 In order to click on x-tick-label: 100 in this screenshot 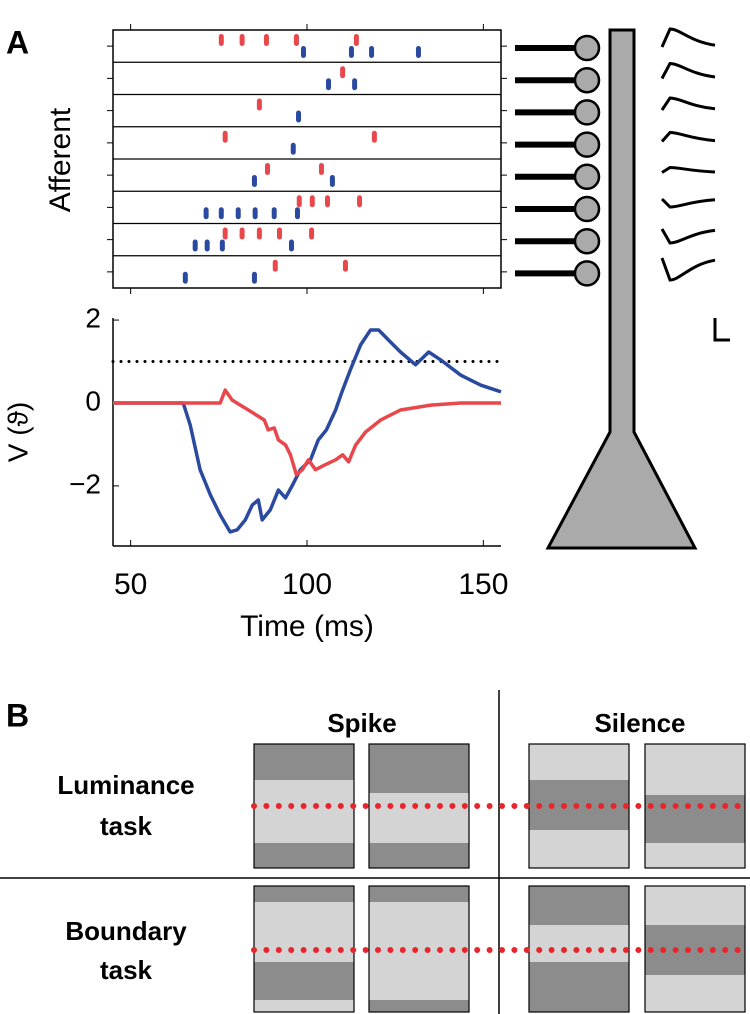, I will do `click(307, 584)`.